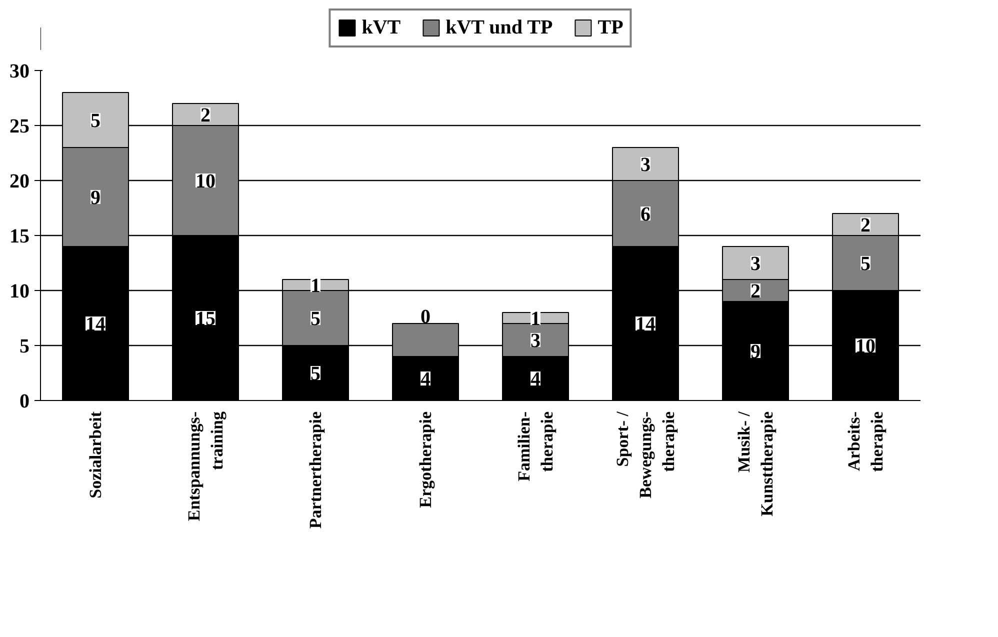  Describe the element at coordinates (535, 446) in the screenshot. I see `x-tick-label: Familien- therapie` at that location.